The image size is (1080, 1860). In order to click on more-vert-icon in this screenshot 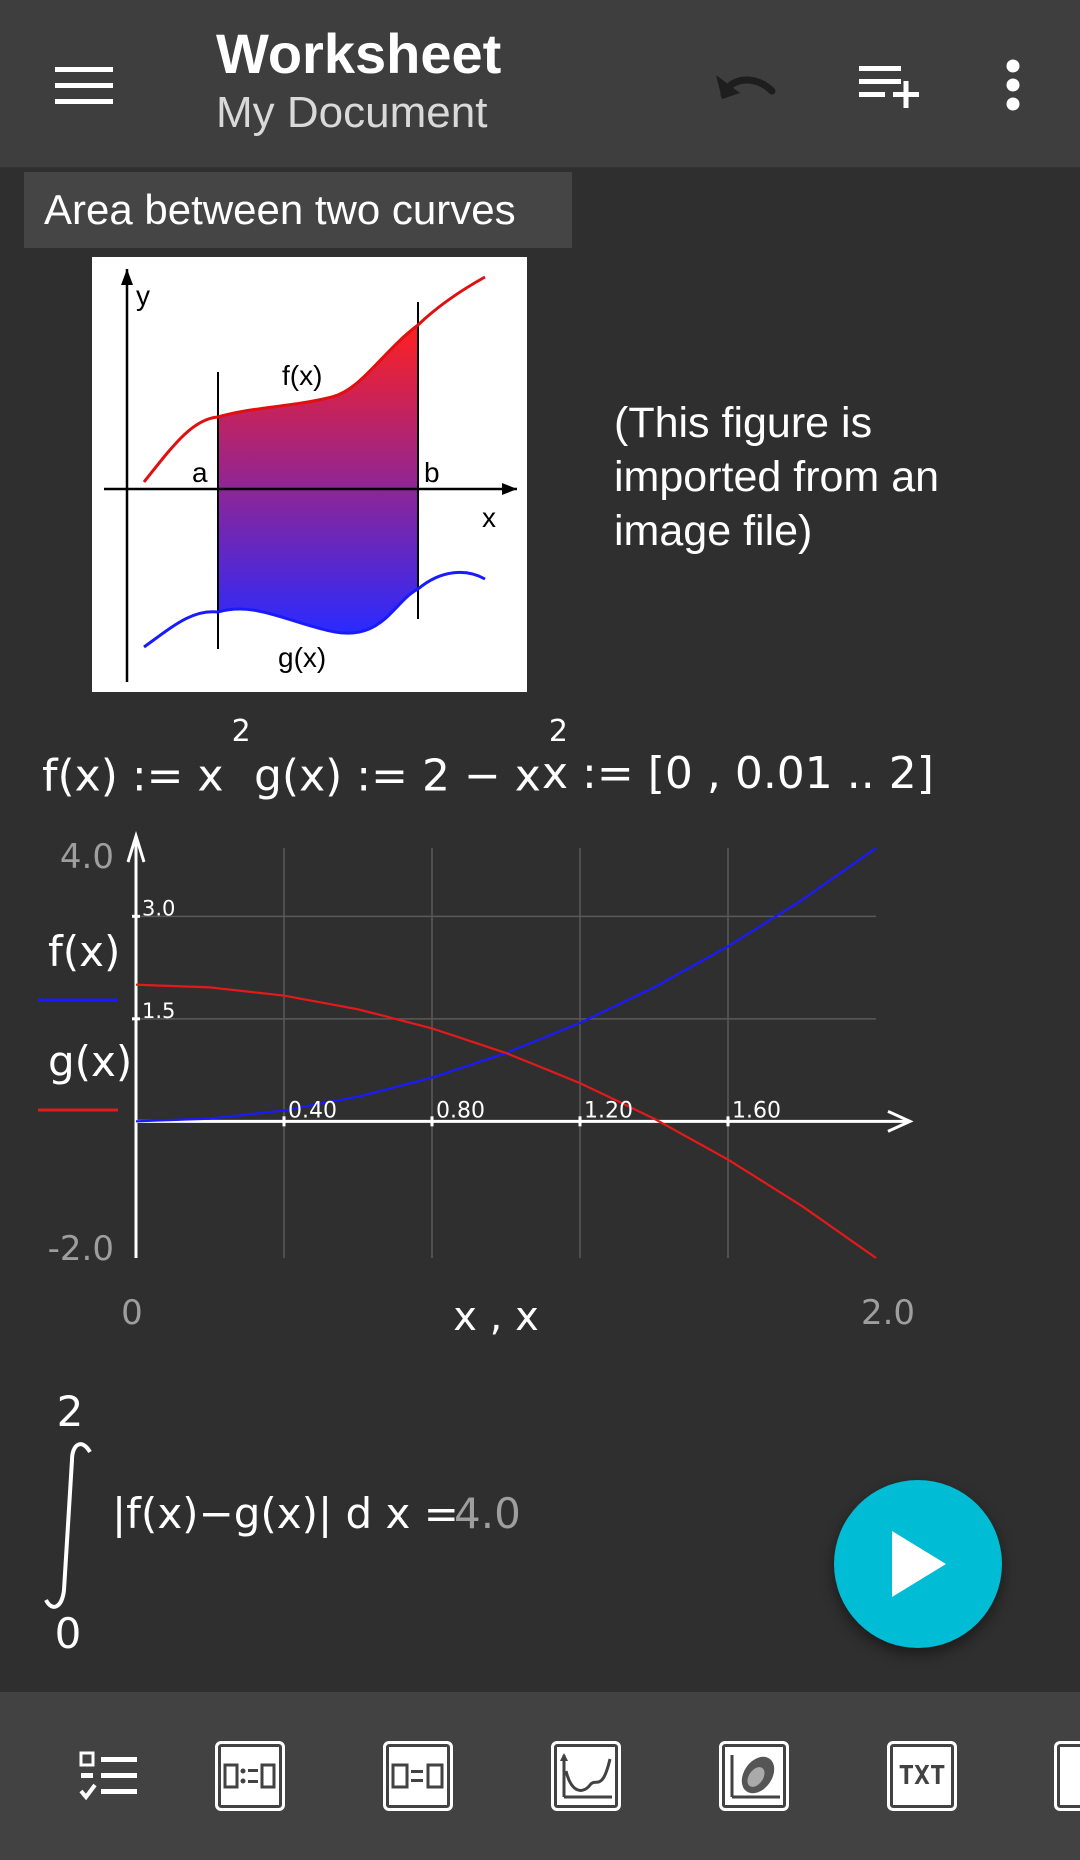, I will do `click(1013, 85)`.